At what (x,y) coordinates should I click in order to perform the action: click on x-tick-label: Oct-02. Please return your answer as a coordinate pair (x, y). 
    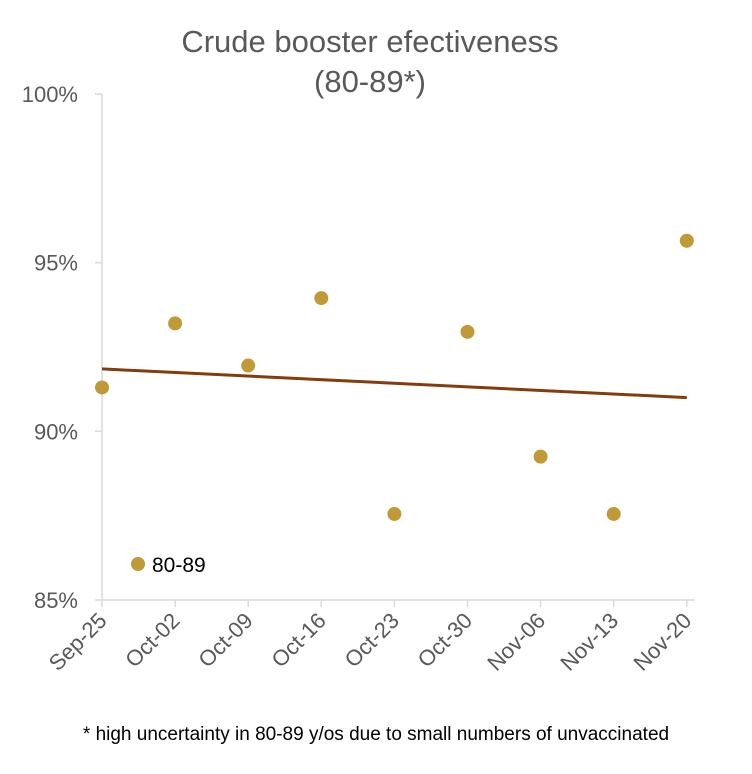
    Looking at the image, I should click on (152, 640).